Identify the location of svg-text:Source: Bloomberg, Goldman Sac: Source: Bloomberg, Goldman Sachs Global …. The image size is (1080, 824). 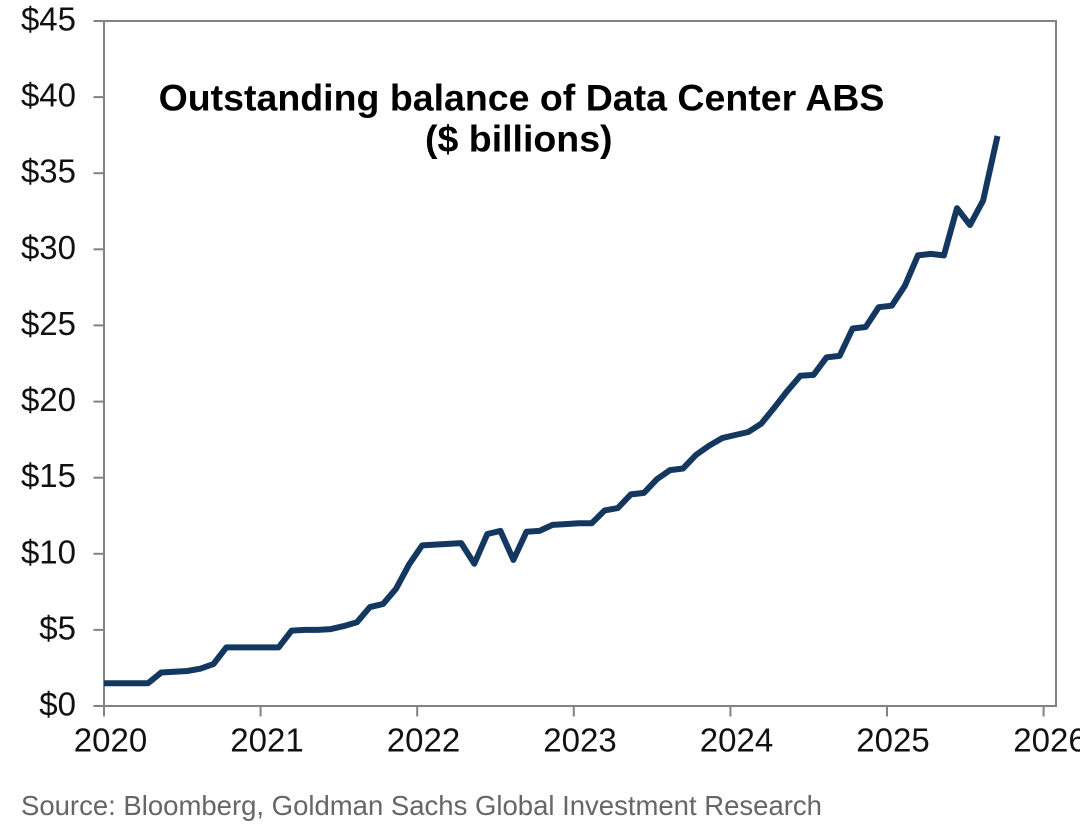
(421, 805).